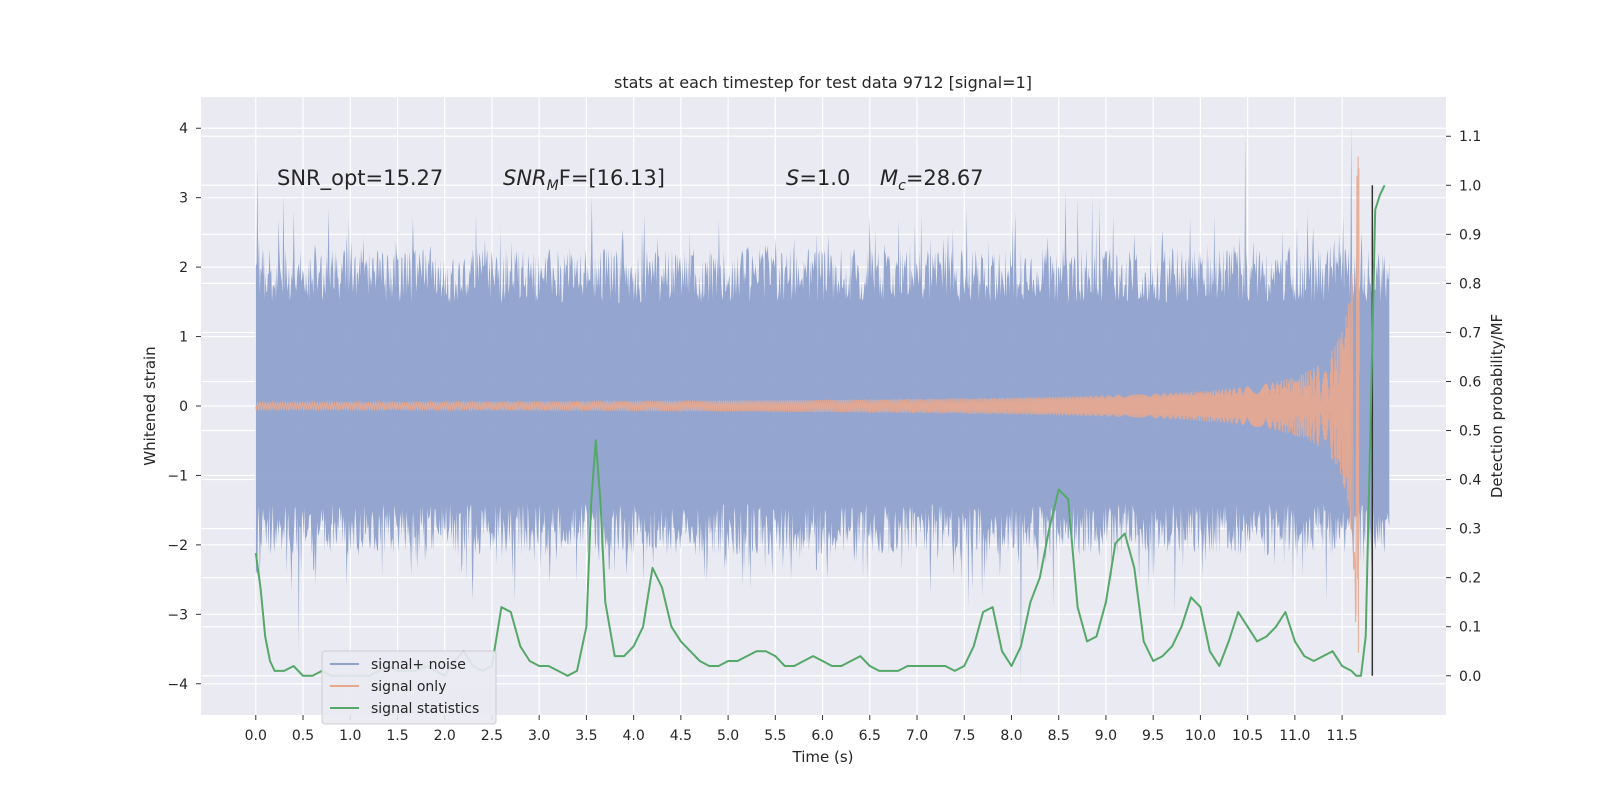 Image resolution: width=1600 pixels, height=800 pixels. Describe the element at coordinates (822, 736) in the screenshot. I see `x-tick-label: 6.0` at that location.